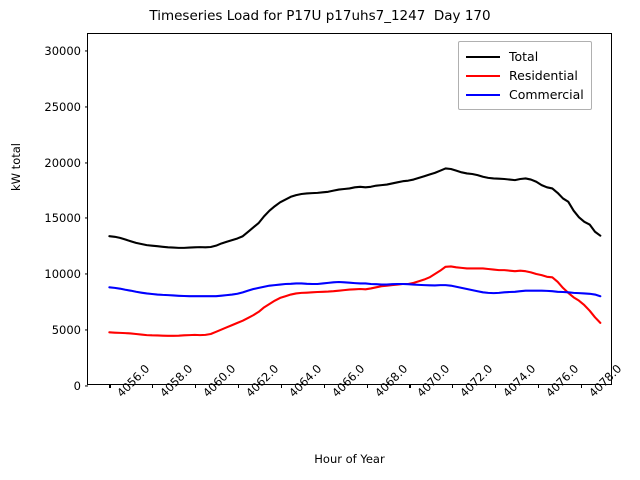 This screenshot has width=640, height=480. What do you see at coordinates (62, 274) in the screenshot?
I see `y-tick-label: 10000` at bounding box center [62, 274].